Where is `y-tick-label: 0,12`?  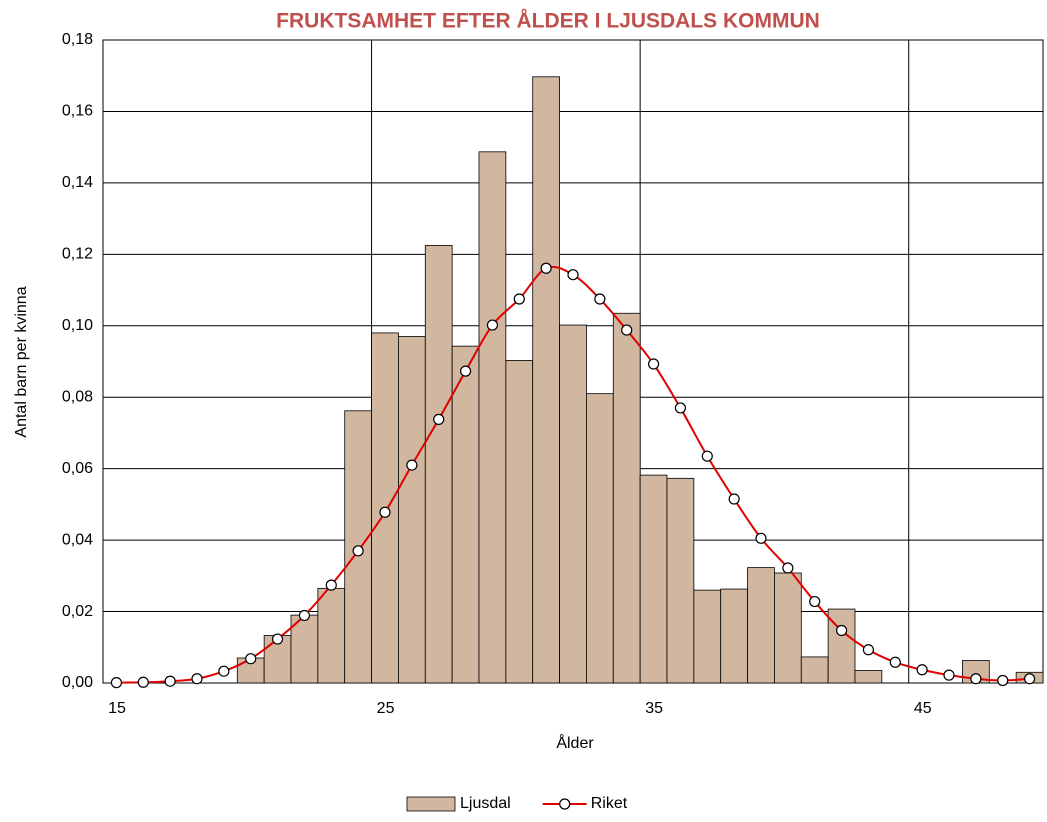
y-tick-label: 0,12 is located at coordinates (77, 254).